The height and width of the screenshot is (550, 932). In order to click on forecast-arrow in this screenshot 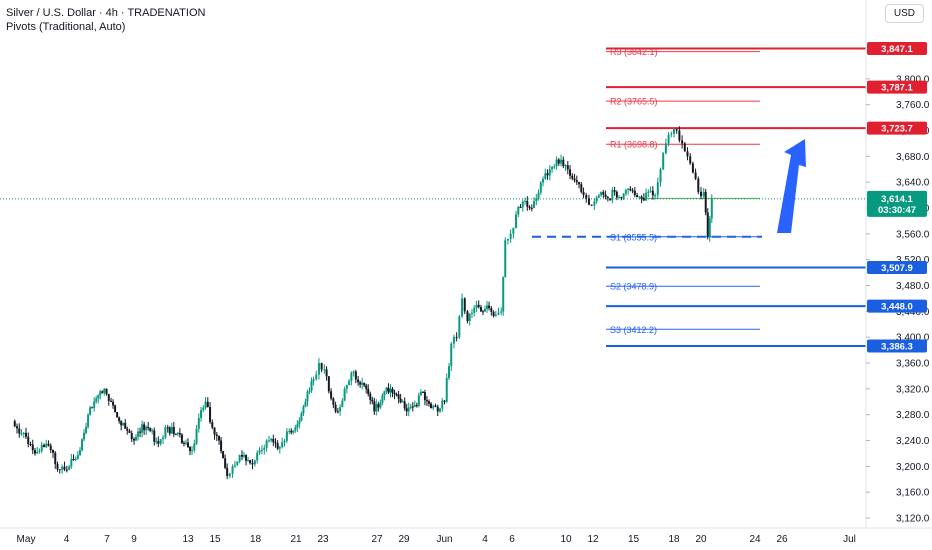, I will do `click(791, 186)`.